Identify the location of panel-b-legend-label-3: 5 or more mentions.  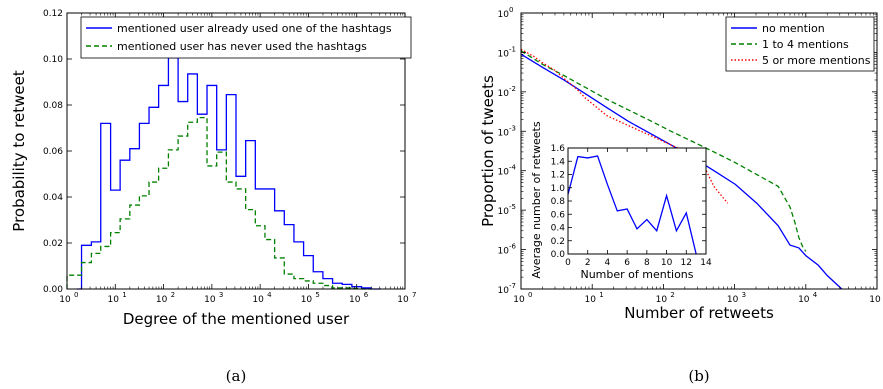
(816, 60).